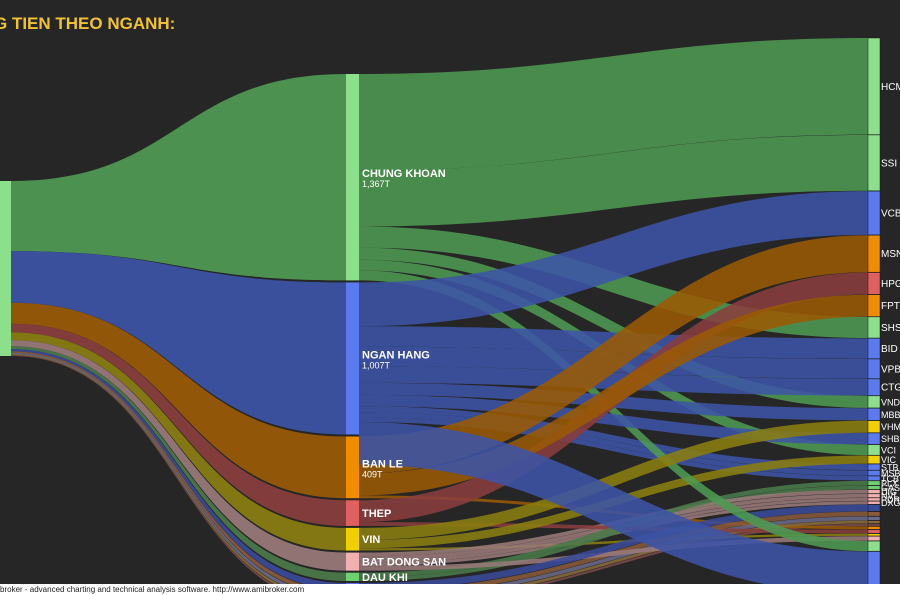 Image resolution: width=900 pixels, height=595 pixels. What do you see at coordinates (352, 561) in the screenshot?
I see `sector-node-bat-dong-san` at bounding box center [352, 561].